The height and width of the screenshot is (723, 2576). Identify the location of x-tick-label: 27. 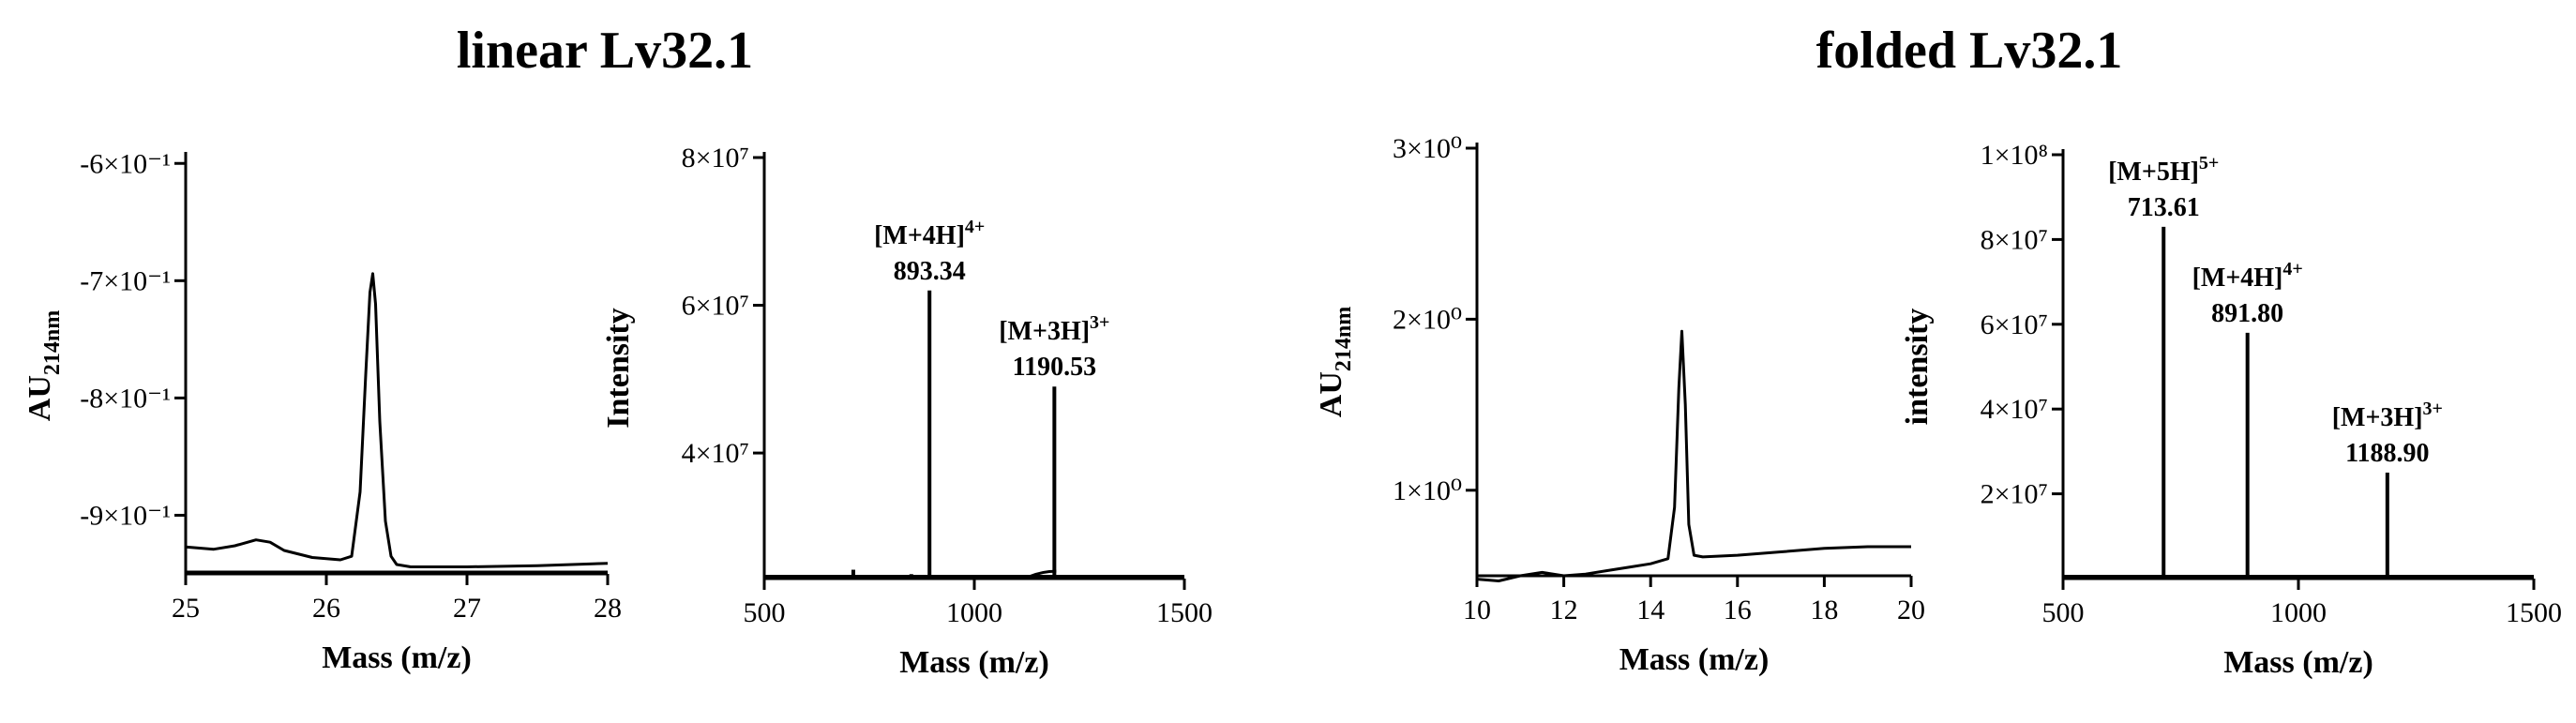
(467, 608).